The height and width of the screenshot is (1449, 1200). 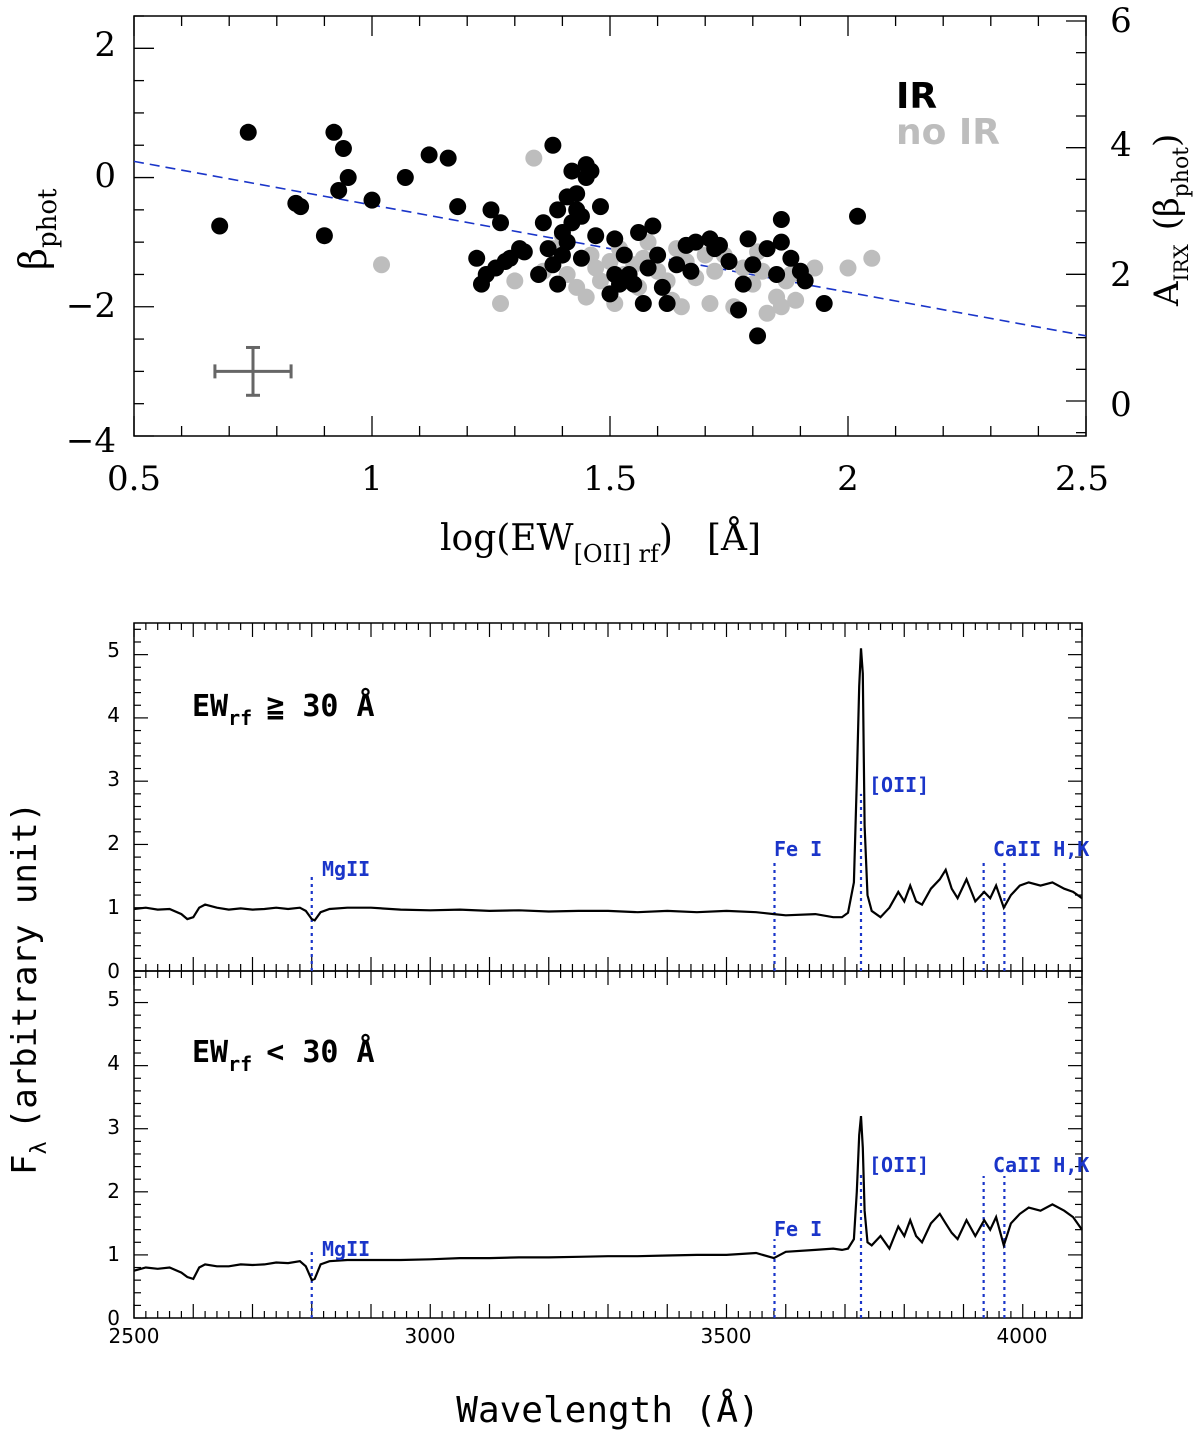 I want to click on panel-label-low-ew: EWrf < 30 Å, so click(x=283, y=1054).